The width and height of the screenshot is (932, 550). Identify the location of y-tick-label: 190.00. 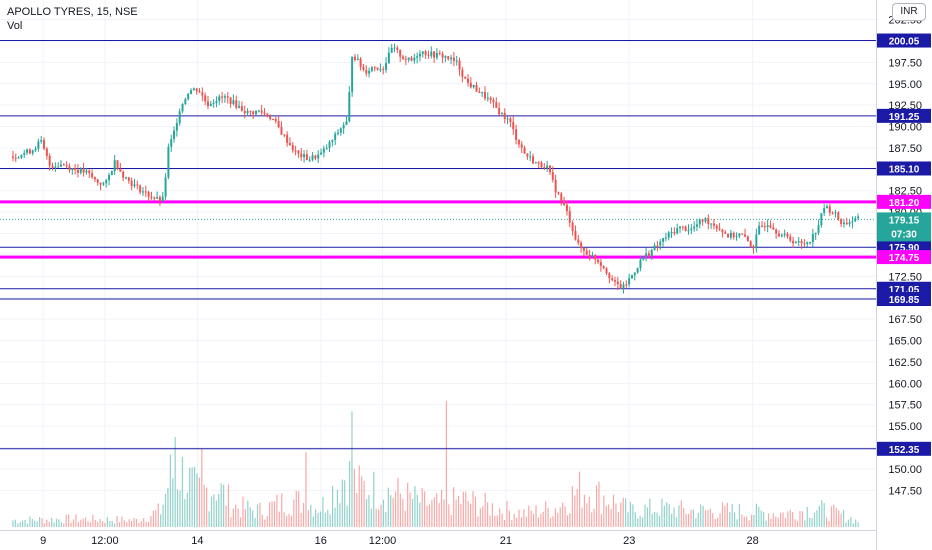
(905, 128).